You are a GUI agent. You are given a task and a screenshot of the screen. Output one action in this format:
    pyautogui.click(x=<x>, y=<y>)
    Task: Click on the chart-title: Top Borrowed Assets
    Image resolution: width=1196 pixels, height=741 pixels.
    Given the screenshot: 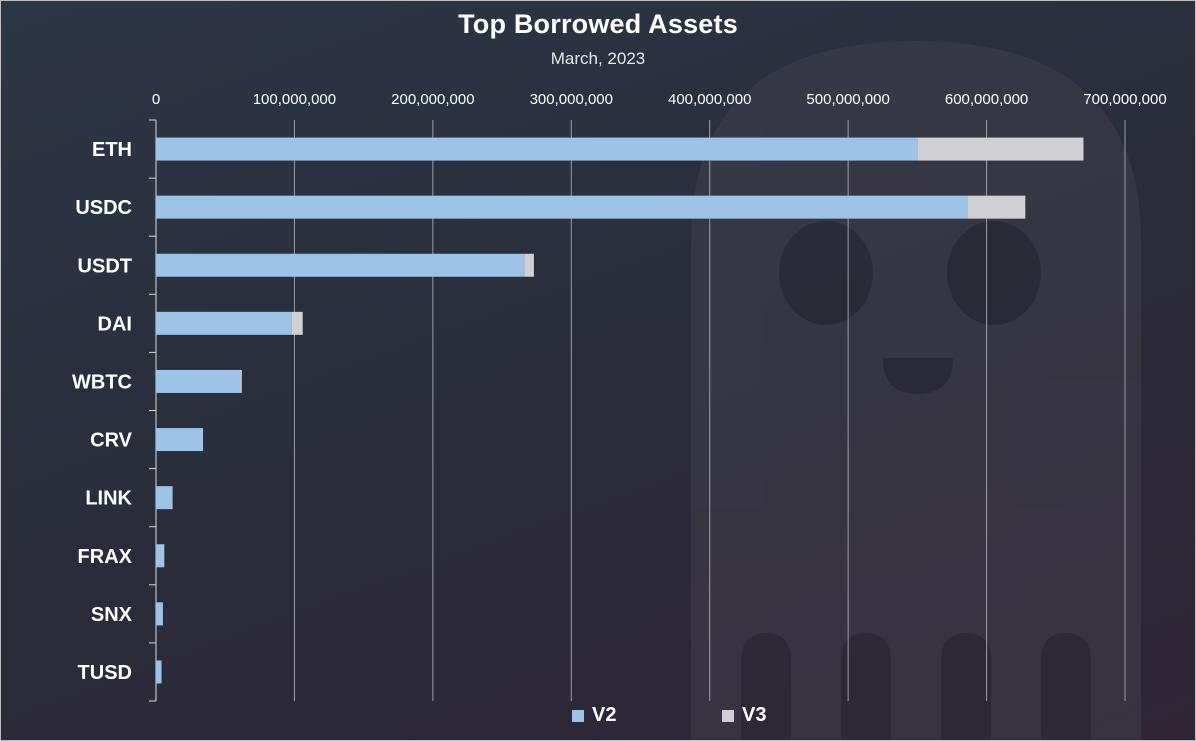 What is the action you would take?
    pyautogui.click(x=598, y=24)
    